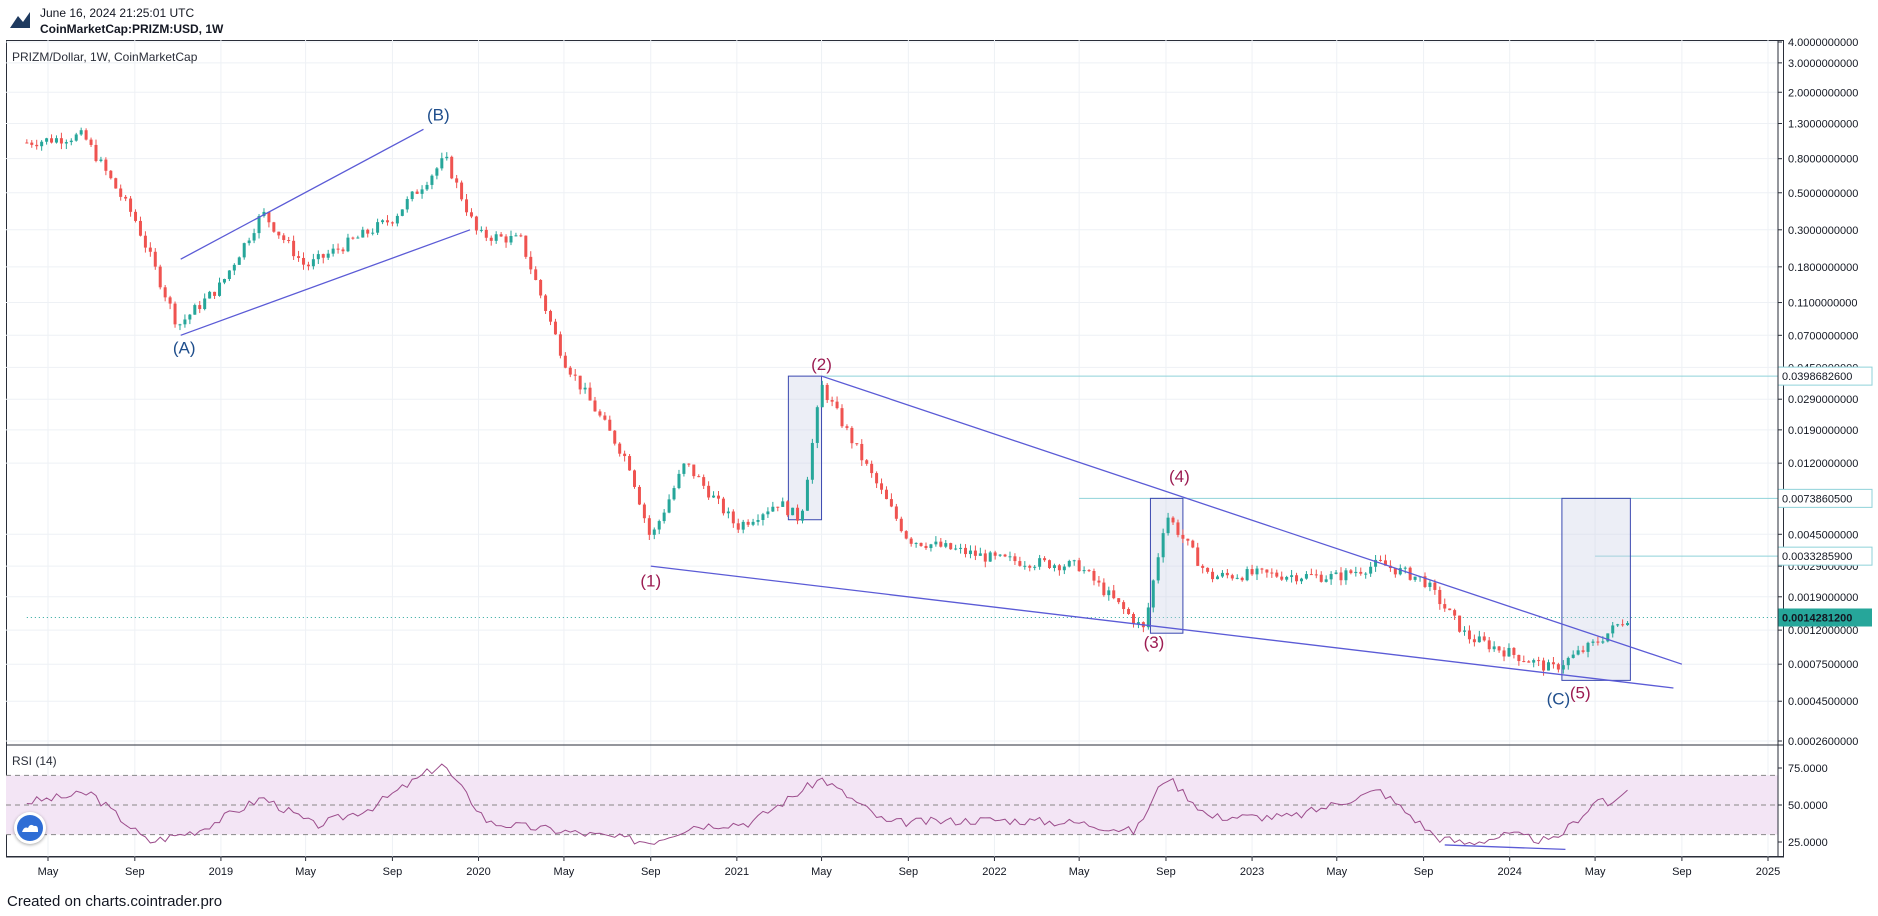 This screenshot has width=1878, height=916. What do you see at coordinates (1682, 872) in the screenshot?
I see `time-tick-label-19: Sep` at bounding box center [1682, 872].